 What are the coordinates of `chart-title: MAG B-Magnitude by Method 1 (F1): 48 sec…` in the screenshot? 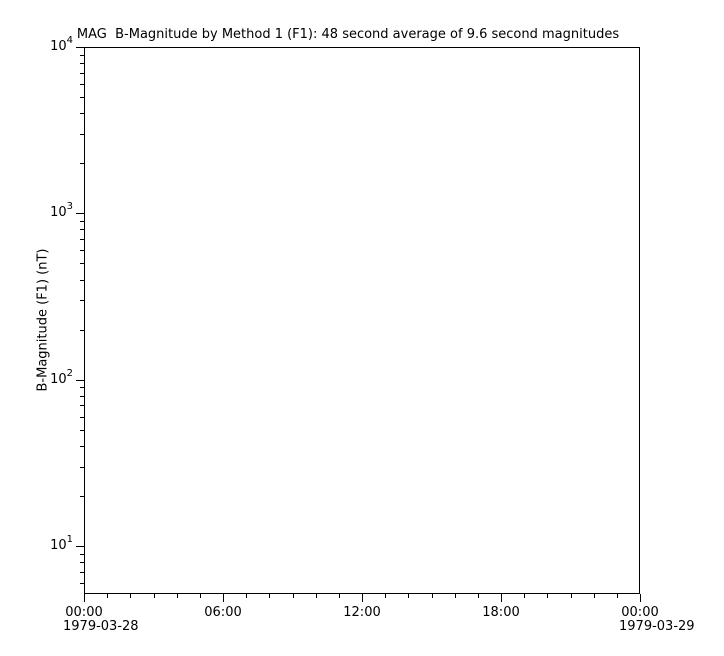 It's located at (348, 34).